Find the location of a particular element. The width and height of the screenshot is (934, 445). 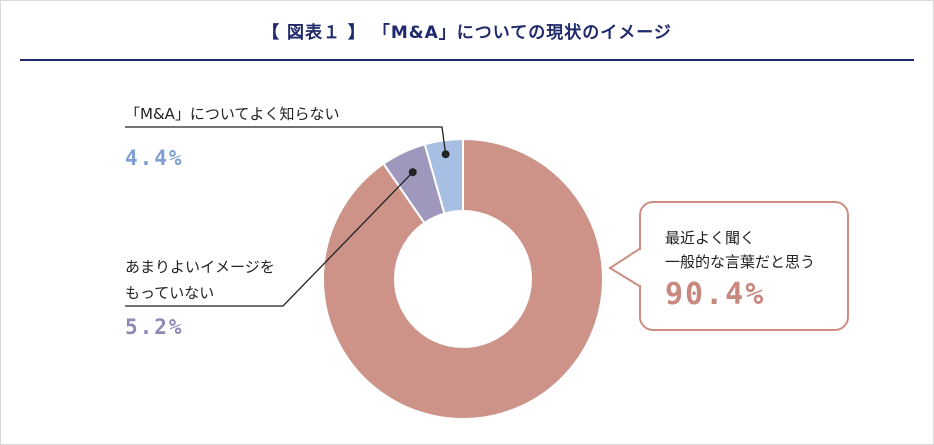

leader-negative is located at coordinates (269, 239).